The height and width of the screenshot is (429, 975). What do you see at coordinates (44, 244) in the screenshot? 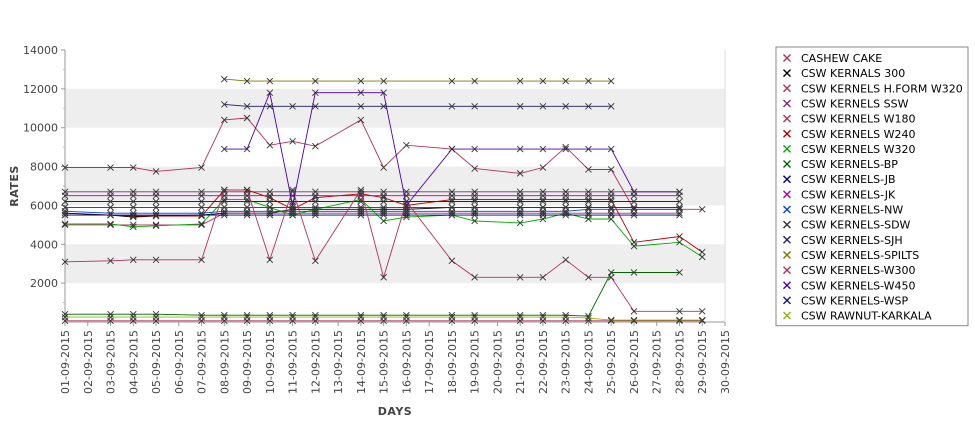
I see `y-tick-label: 4000` at bounding box center [44, 244].